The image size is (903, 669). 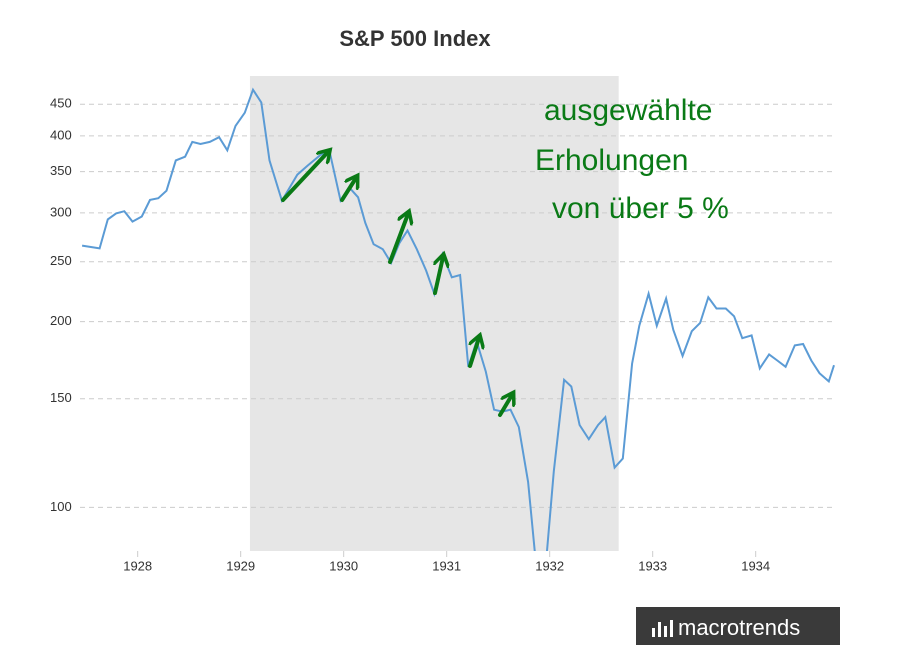 What do you see at coordinates (343, 565) in the screenshot?
I see `x-tick-label: 1930` at bounding box center [343, 565].